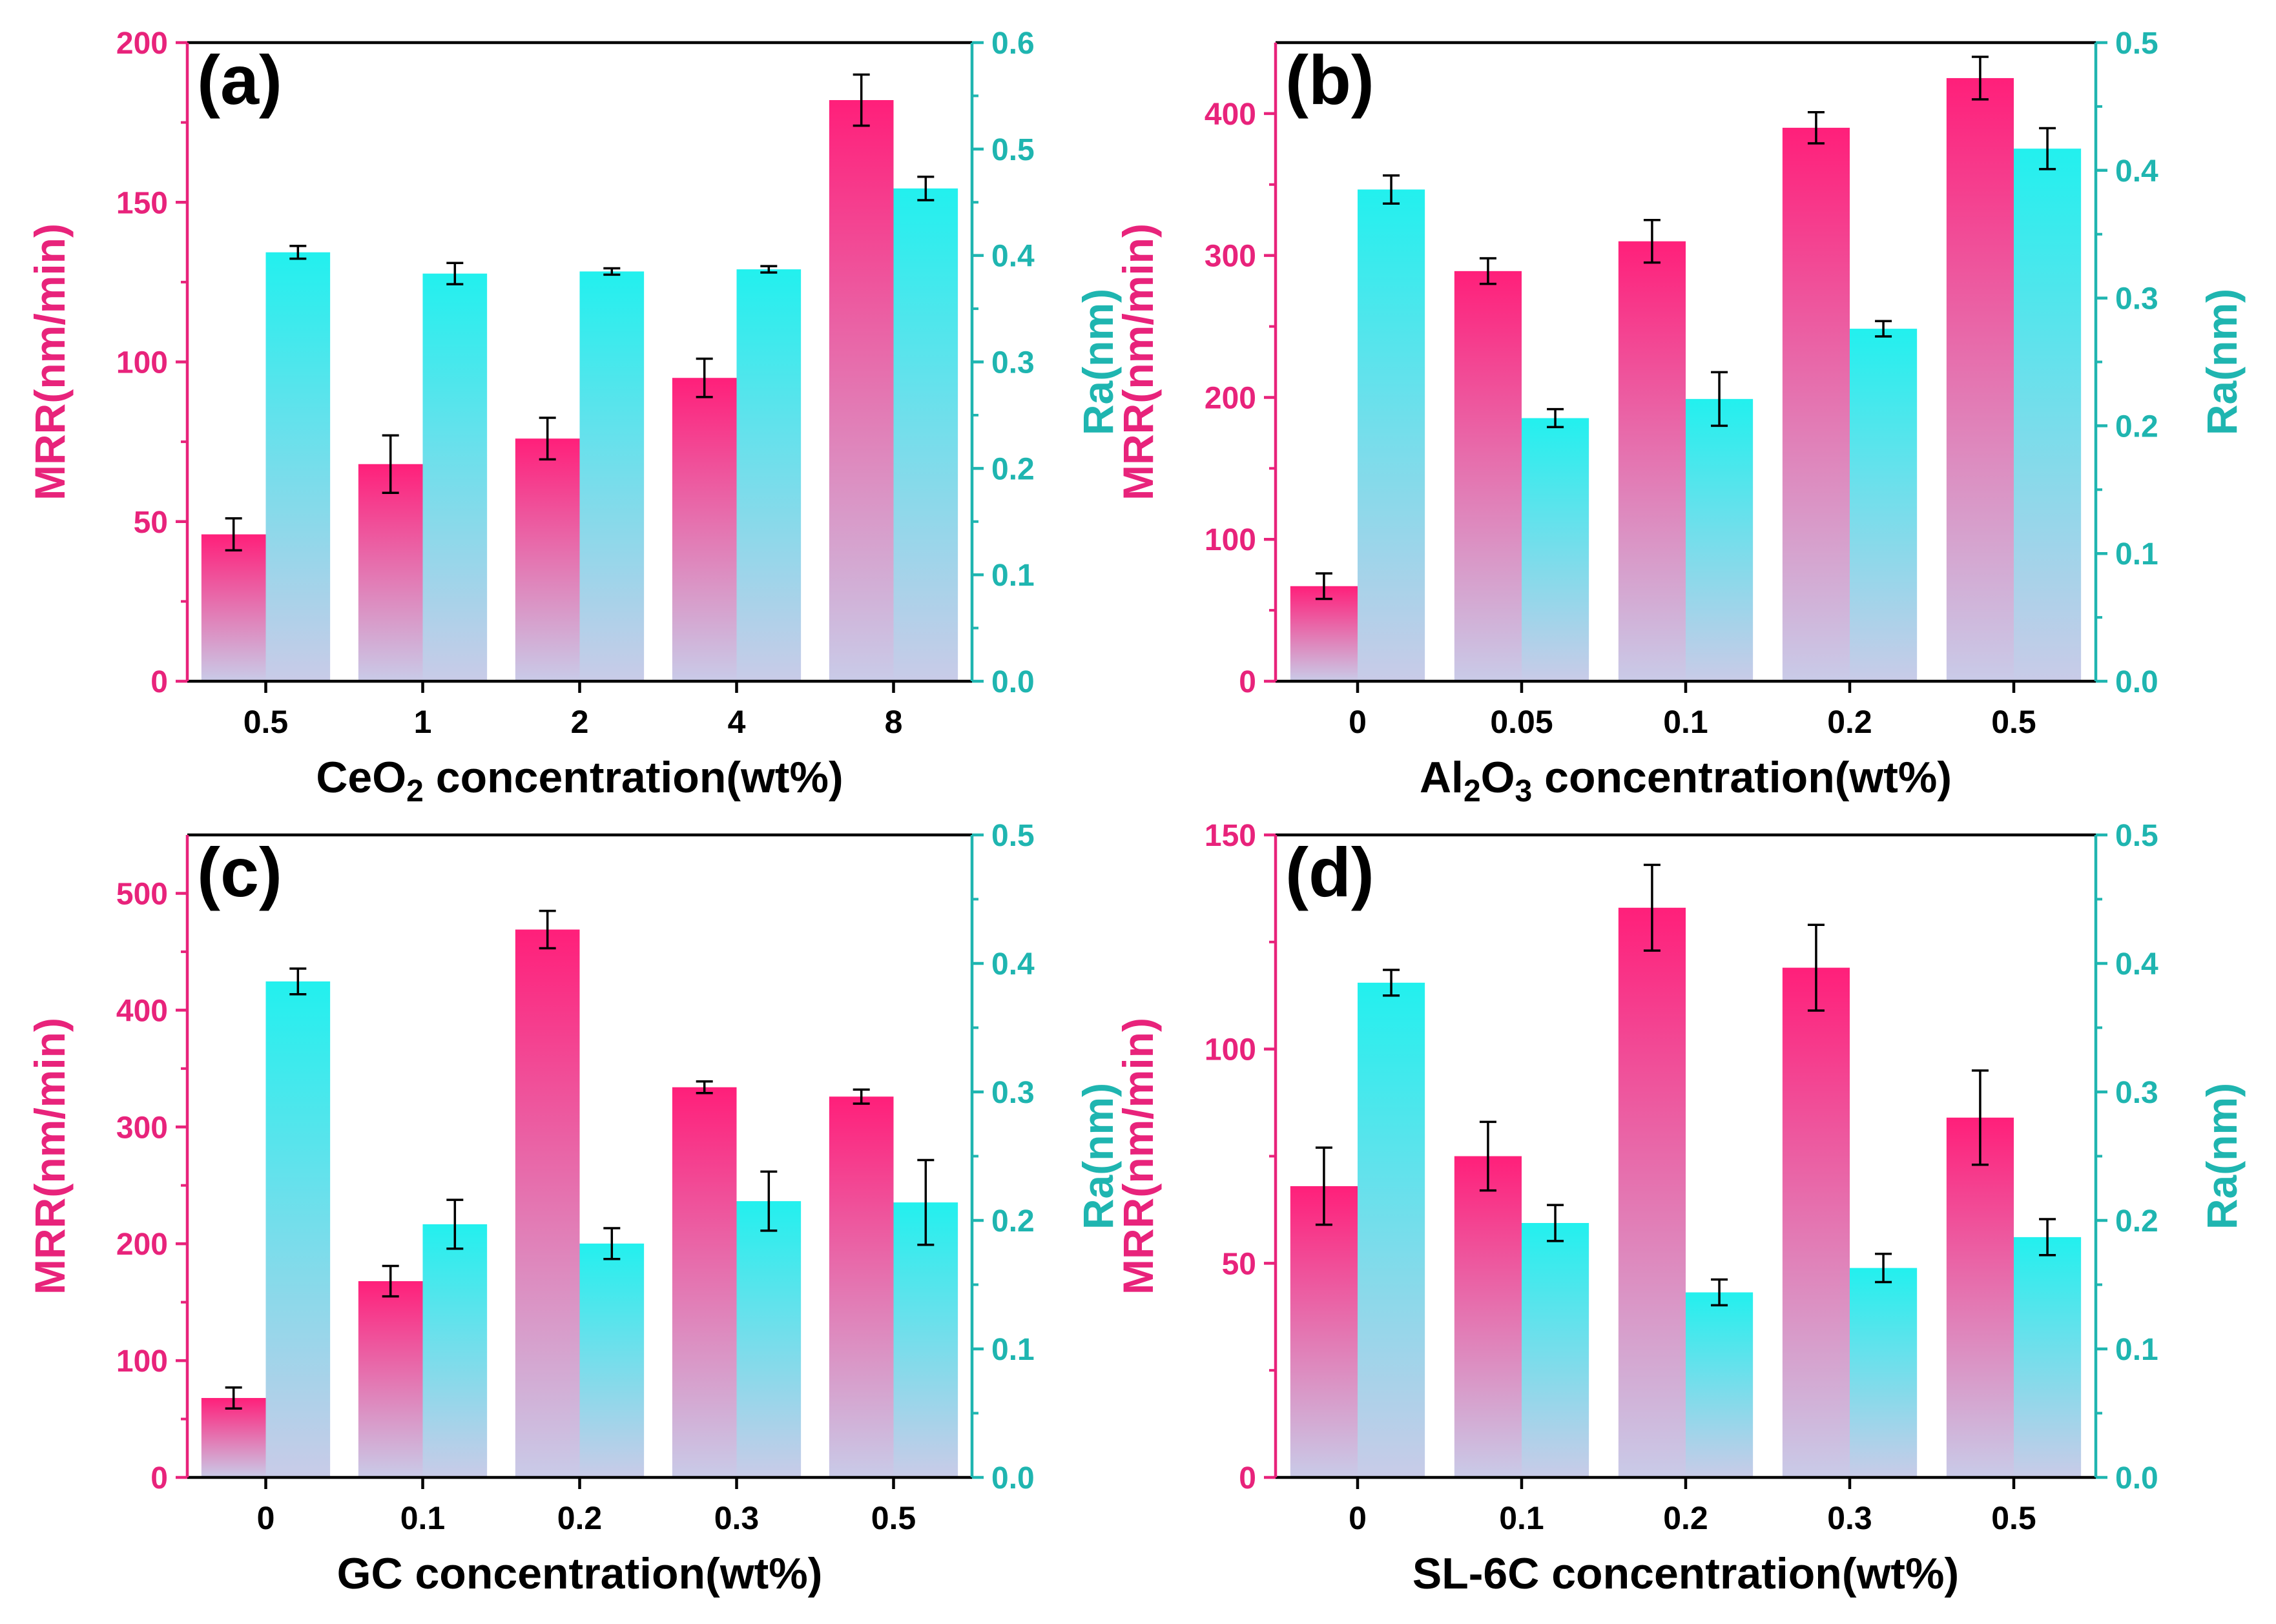  What do you see at coordinates (1230, 257) in the screenshot?
I see `left-tick-label: 300` at bounding box center [1230, 257].